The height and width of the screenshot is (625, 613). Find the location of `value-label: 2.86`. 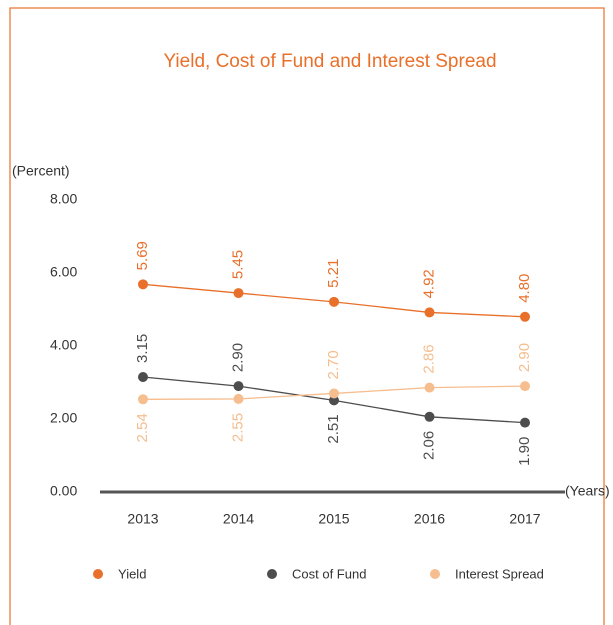

value-label: 2.86 is located at coordinates (428, 358).